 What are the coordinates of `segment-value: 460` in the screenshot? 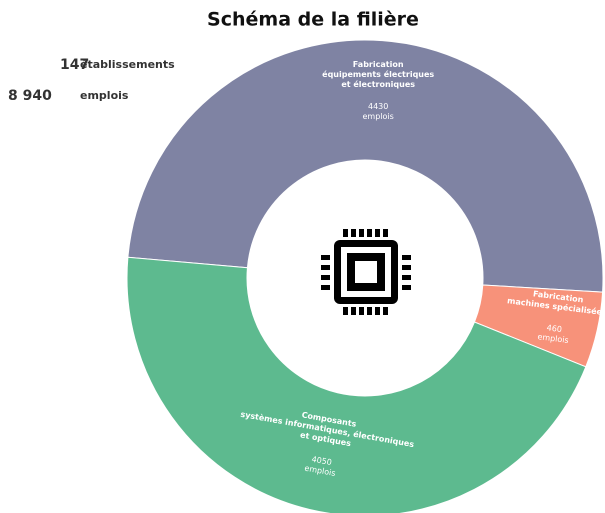 It's located at (554, 328).